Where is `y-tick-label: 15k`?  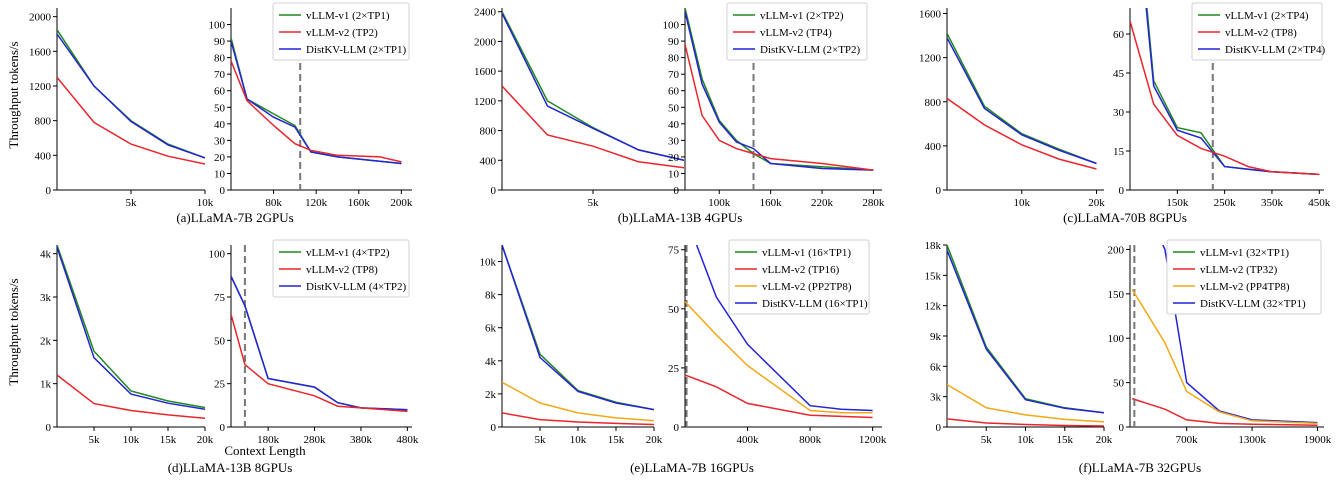
y-tick-label: 15k is located at coordinates (933, 276).